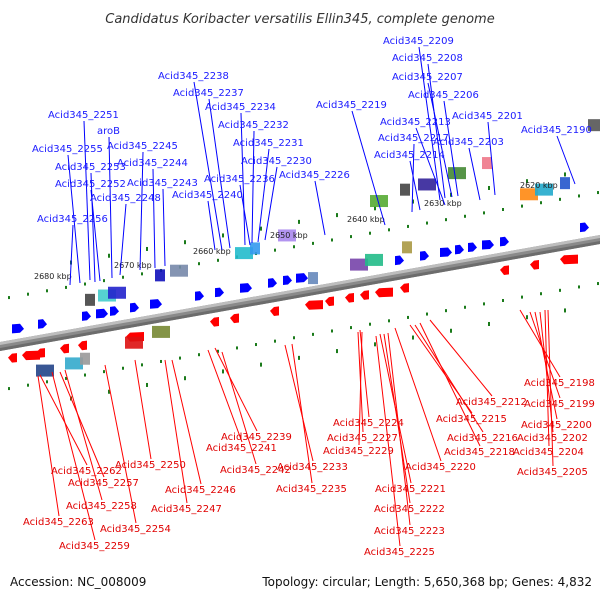 The width and height of the screenshot is (600, 600). What do you see at coordinates (410, 489) in the screenshot?
I see `reverse-gene-label: Acid345_2221` at bounding box center [410, 489].